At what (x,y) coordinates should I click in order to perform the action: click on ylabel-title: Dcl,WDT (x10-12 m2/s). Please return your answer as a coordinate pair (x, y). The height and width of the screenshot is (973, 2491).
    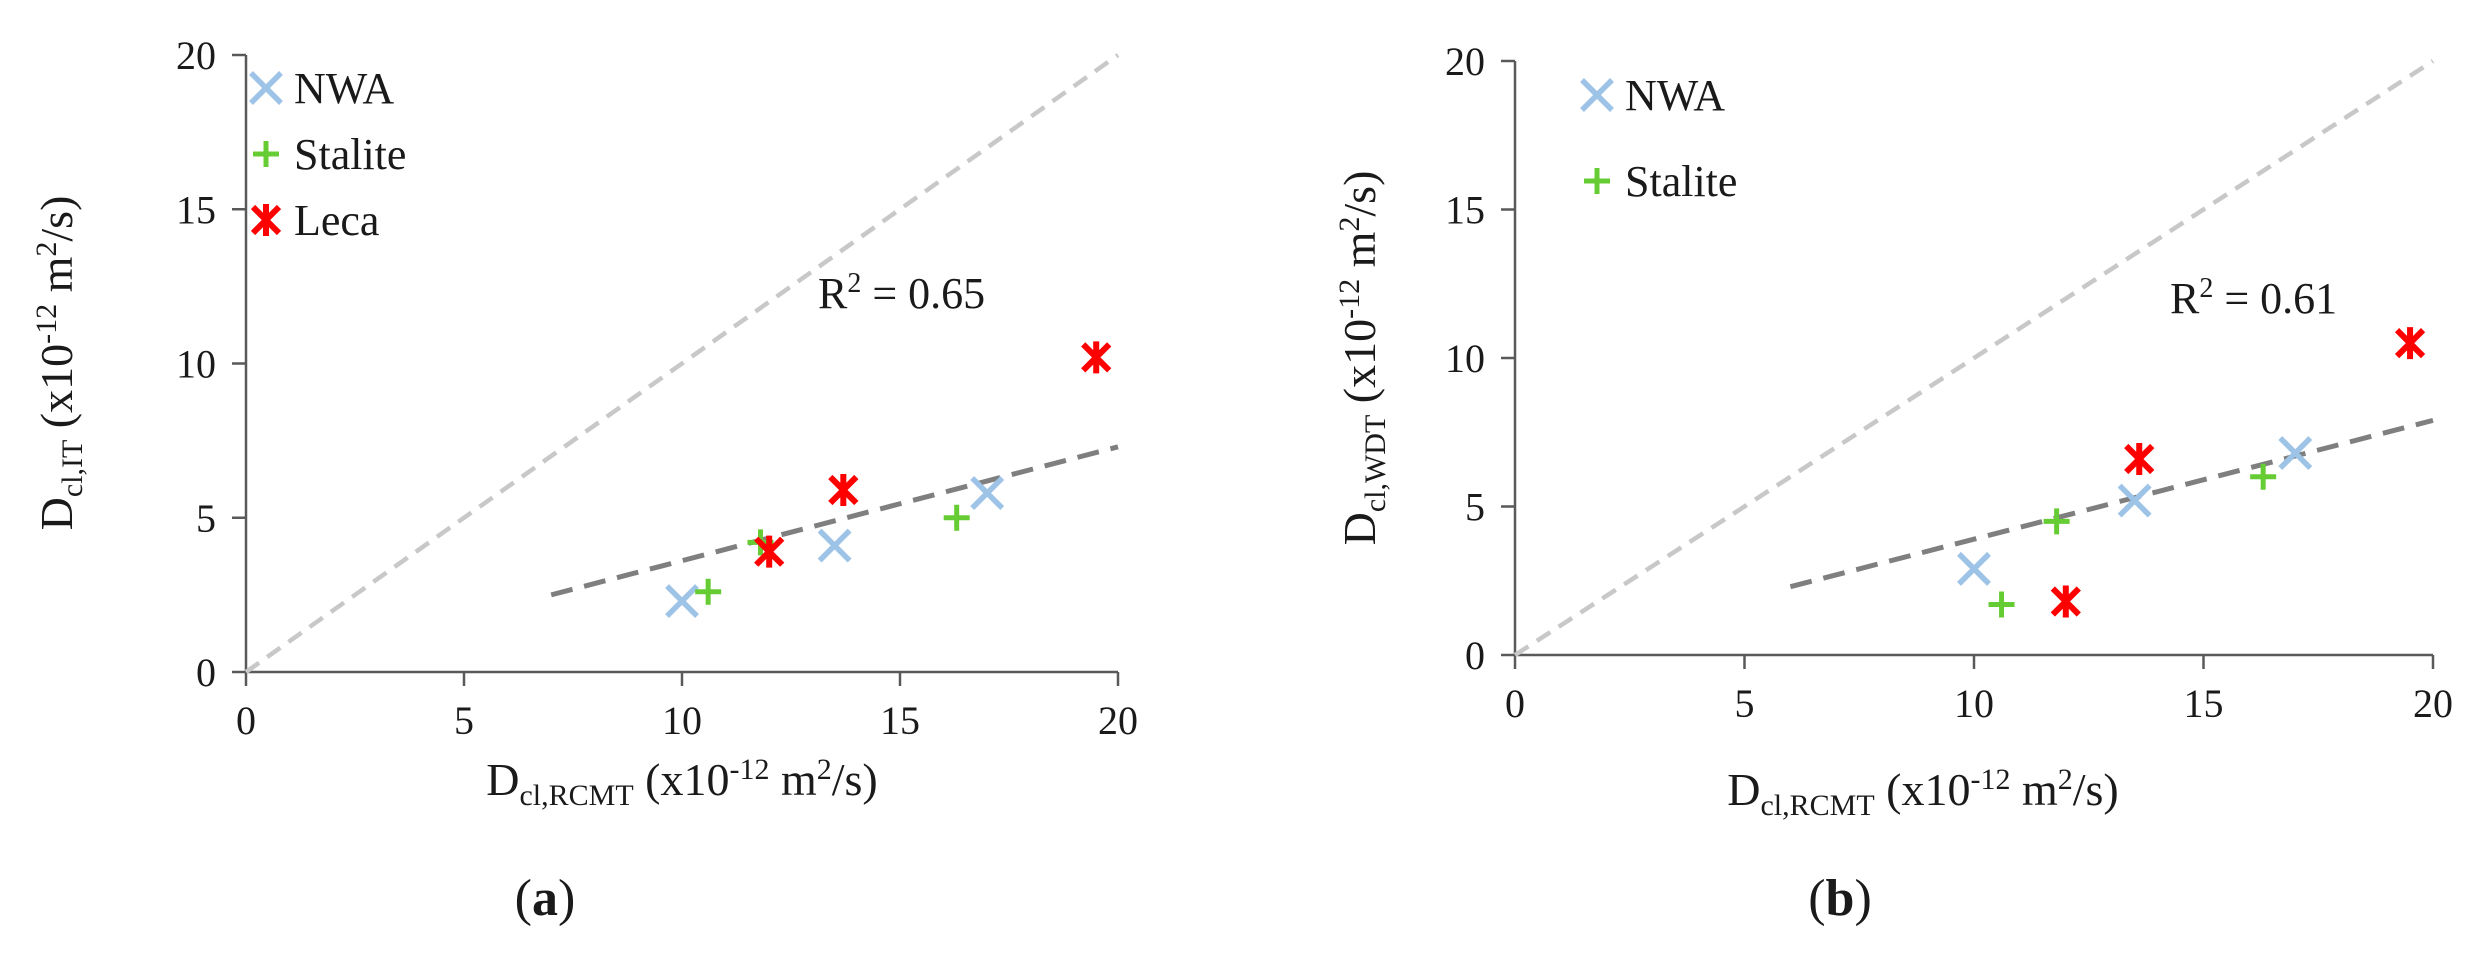
    Looking at the image, I should click on (1362, 358).